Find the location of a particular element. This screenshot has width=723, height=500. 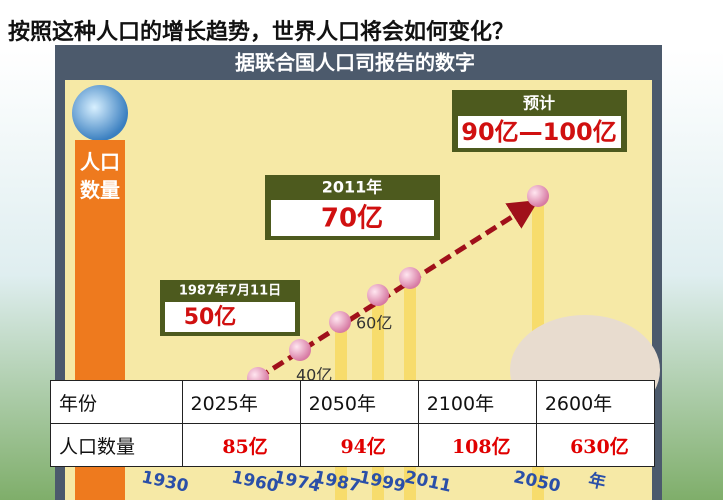

year-label: 年 is located at coordinates (597, 481).